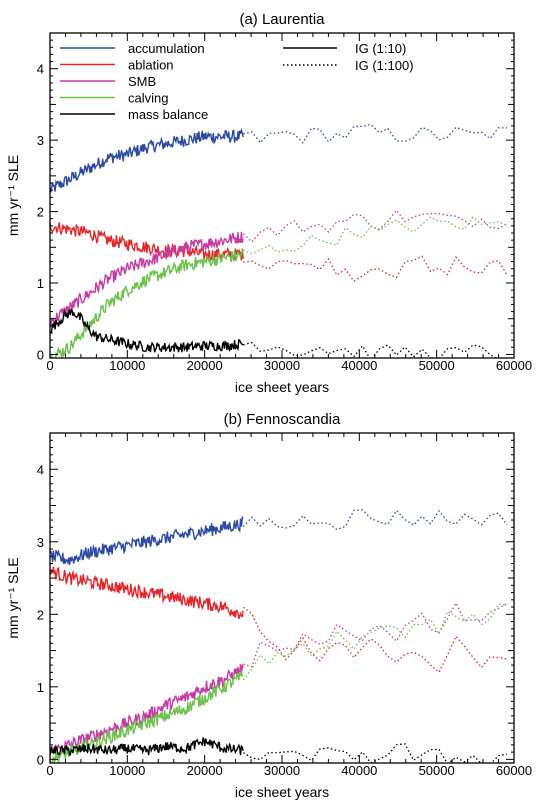  What do you see at coordinates (142, 81) in the screenshot?
I see `legend-label-SMB: SMB` at bounding box center [142, 81].